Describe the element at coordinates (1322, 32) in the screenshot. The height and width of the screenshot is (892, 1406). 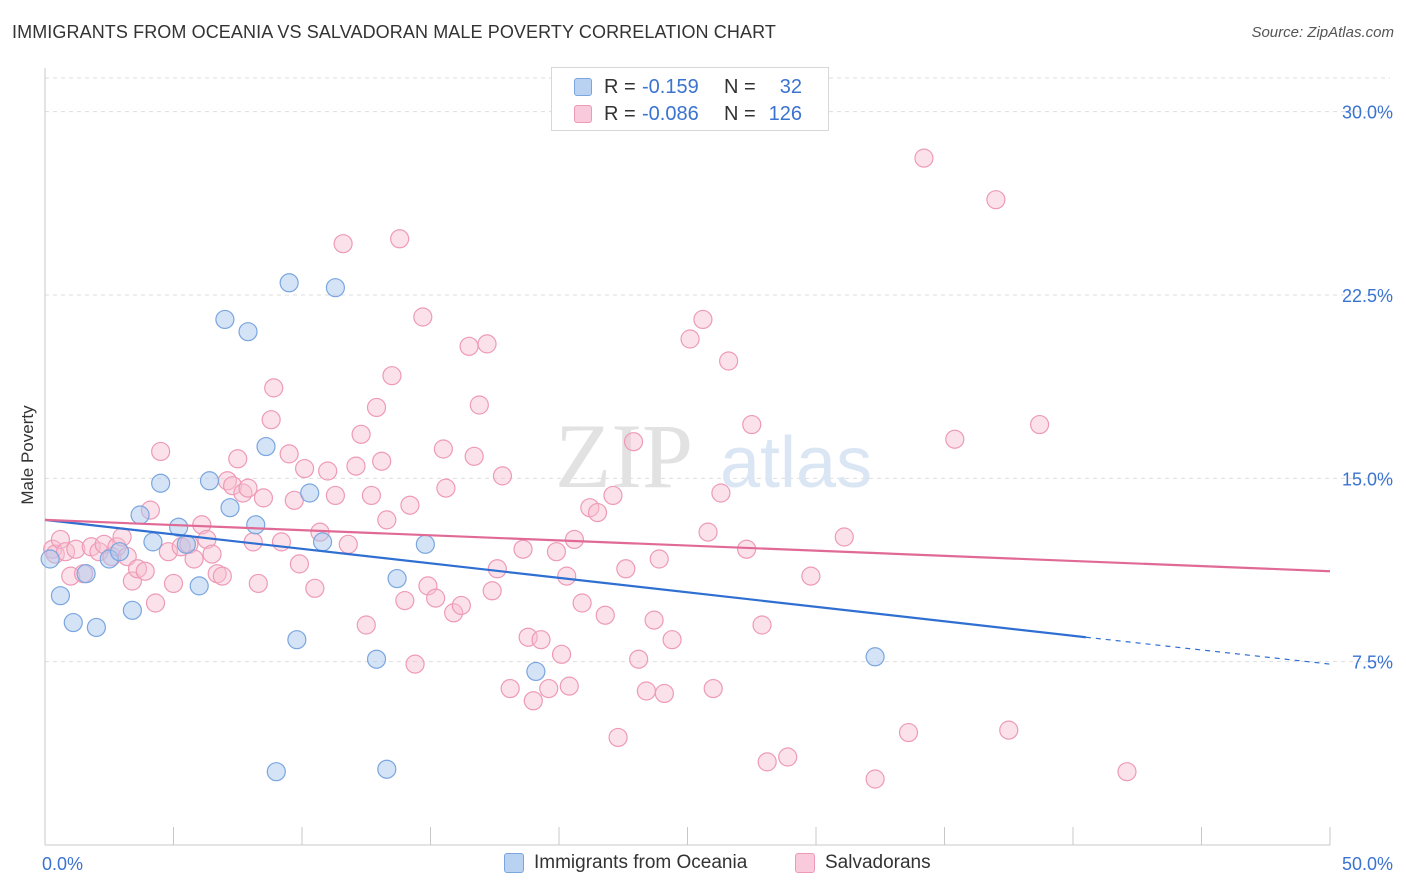
I see `chart-source: Source: ZipAtlas.com` at that location.